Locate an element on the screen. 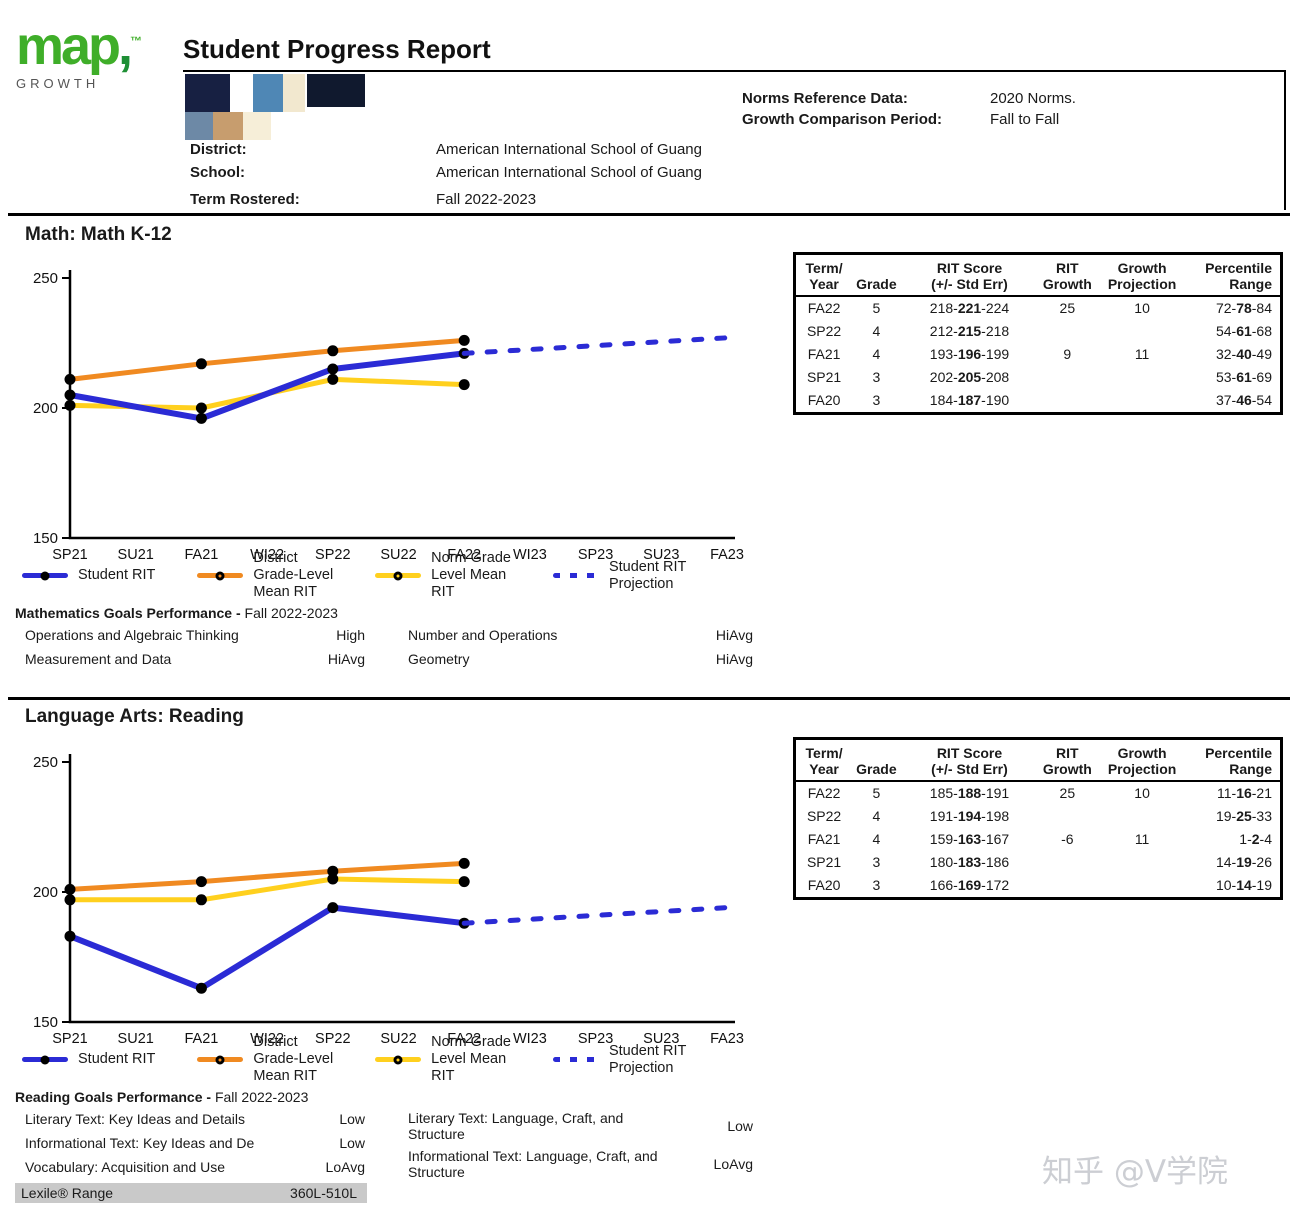 Image resolution: width=1310 pixels, height=1222 pixels. percentile-range-cell: 1-2-4 is located at coordinates (1255, 839).